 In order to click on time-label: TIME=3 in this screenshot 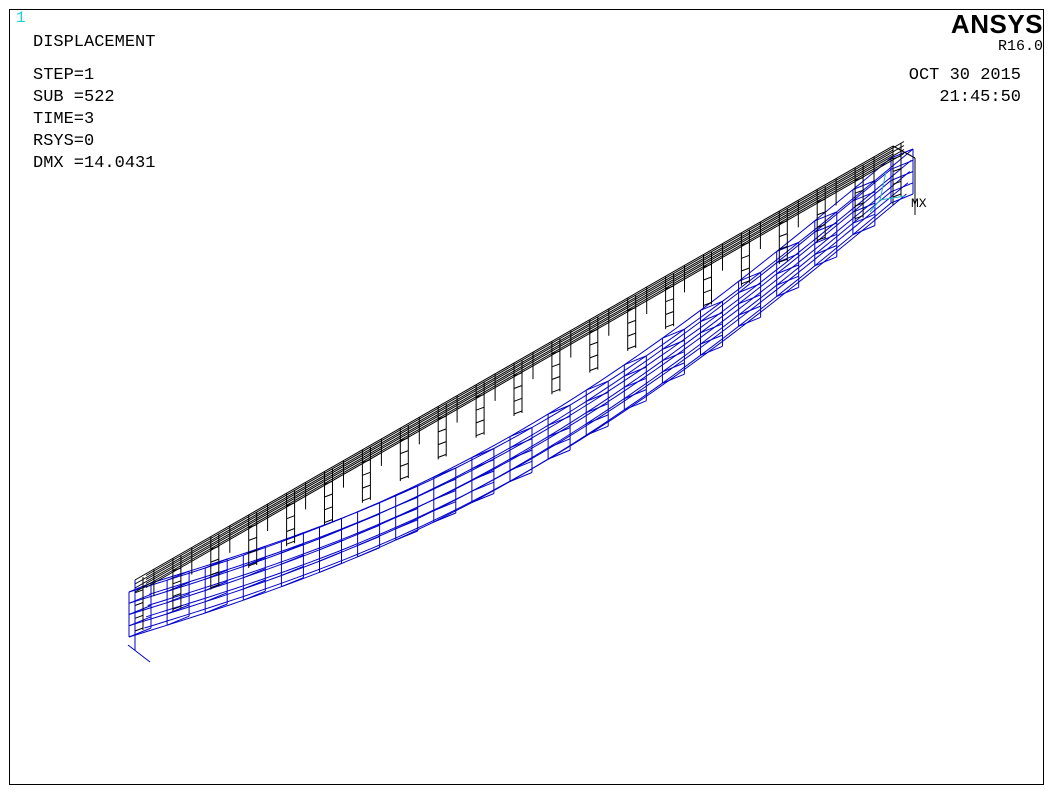, I will do `click(64, 119)`.